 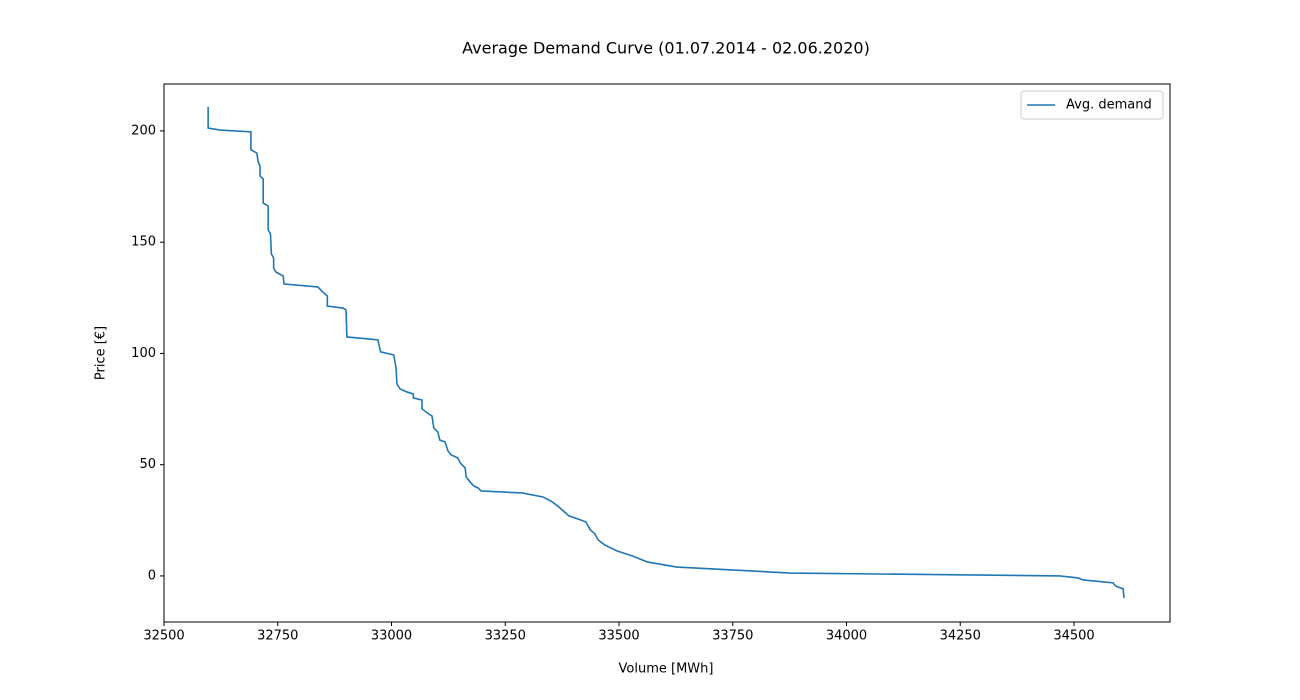 I want to click on legend-label: Avg. demand, so click(x=1109, y=105).